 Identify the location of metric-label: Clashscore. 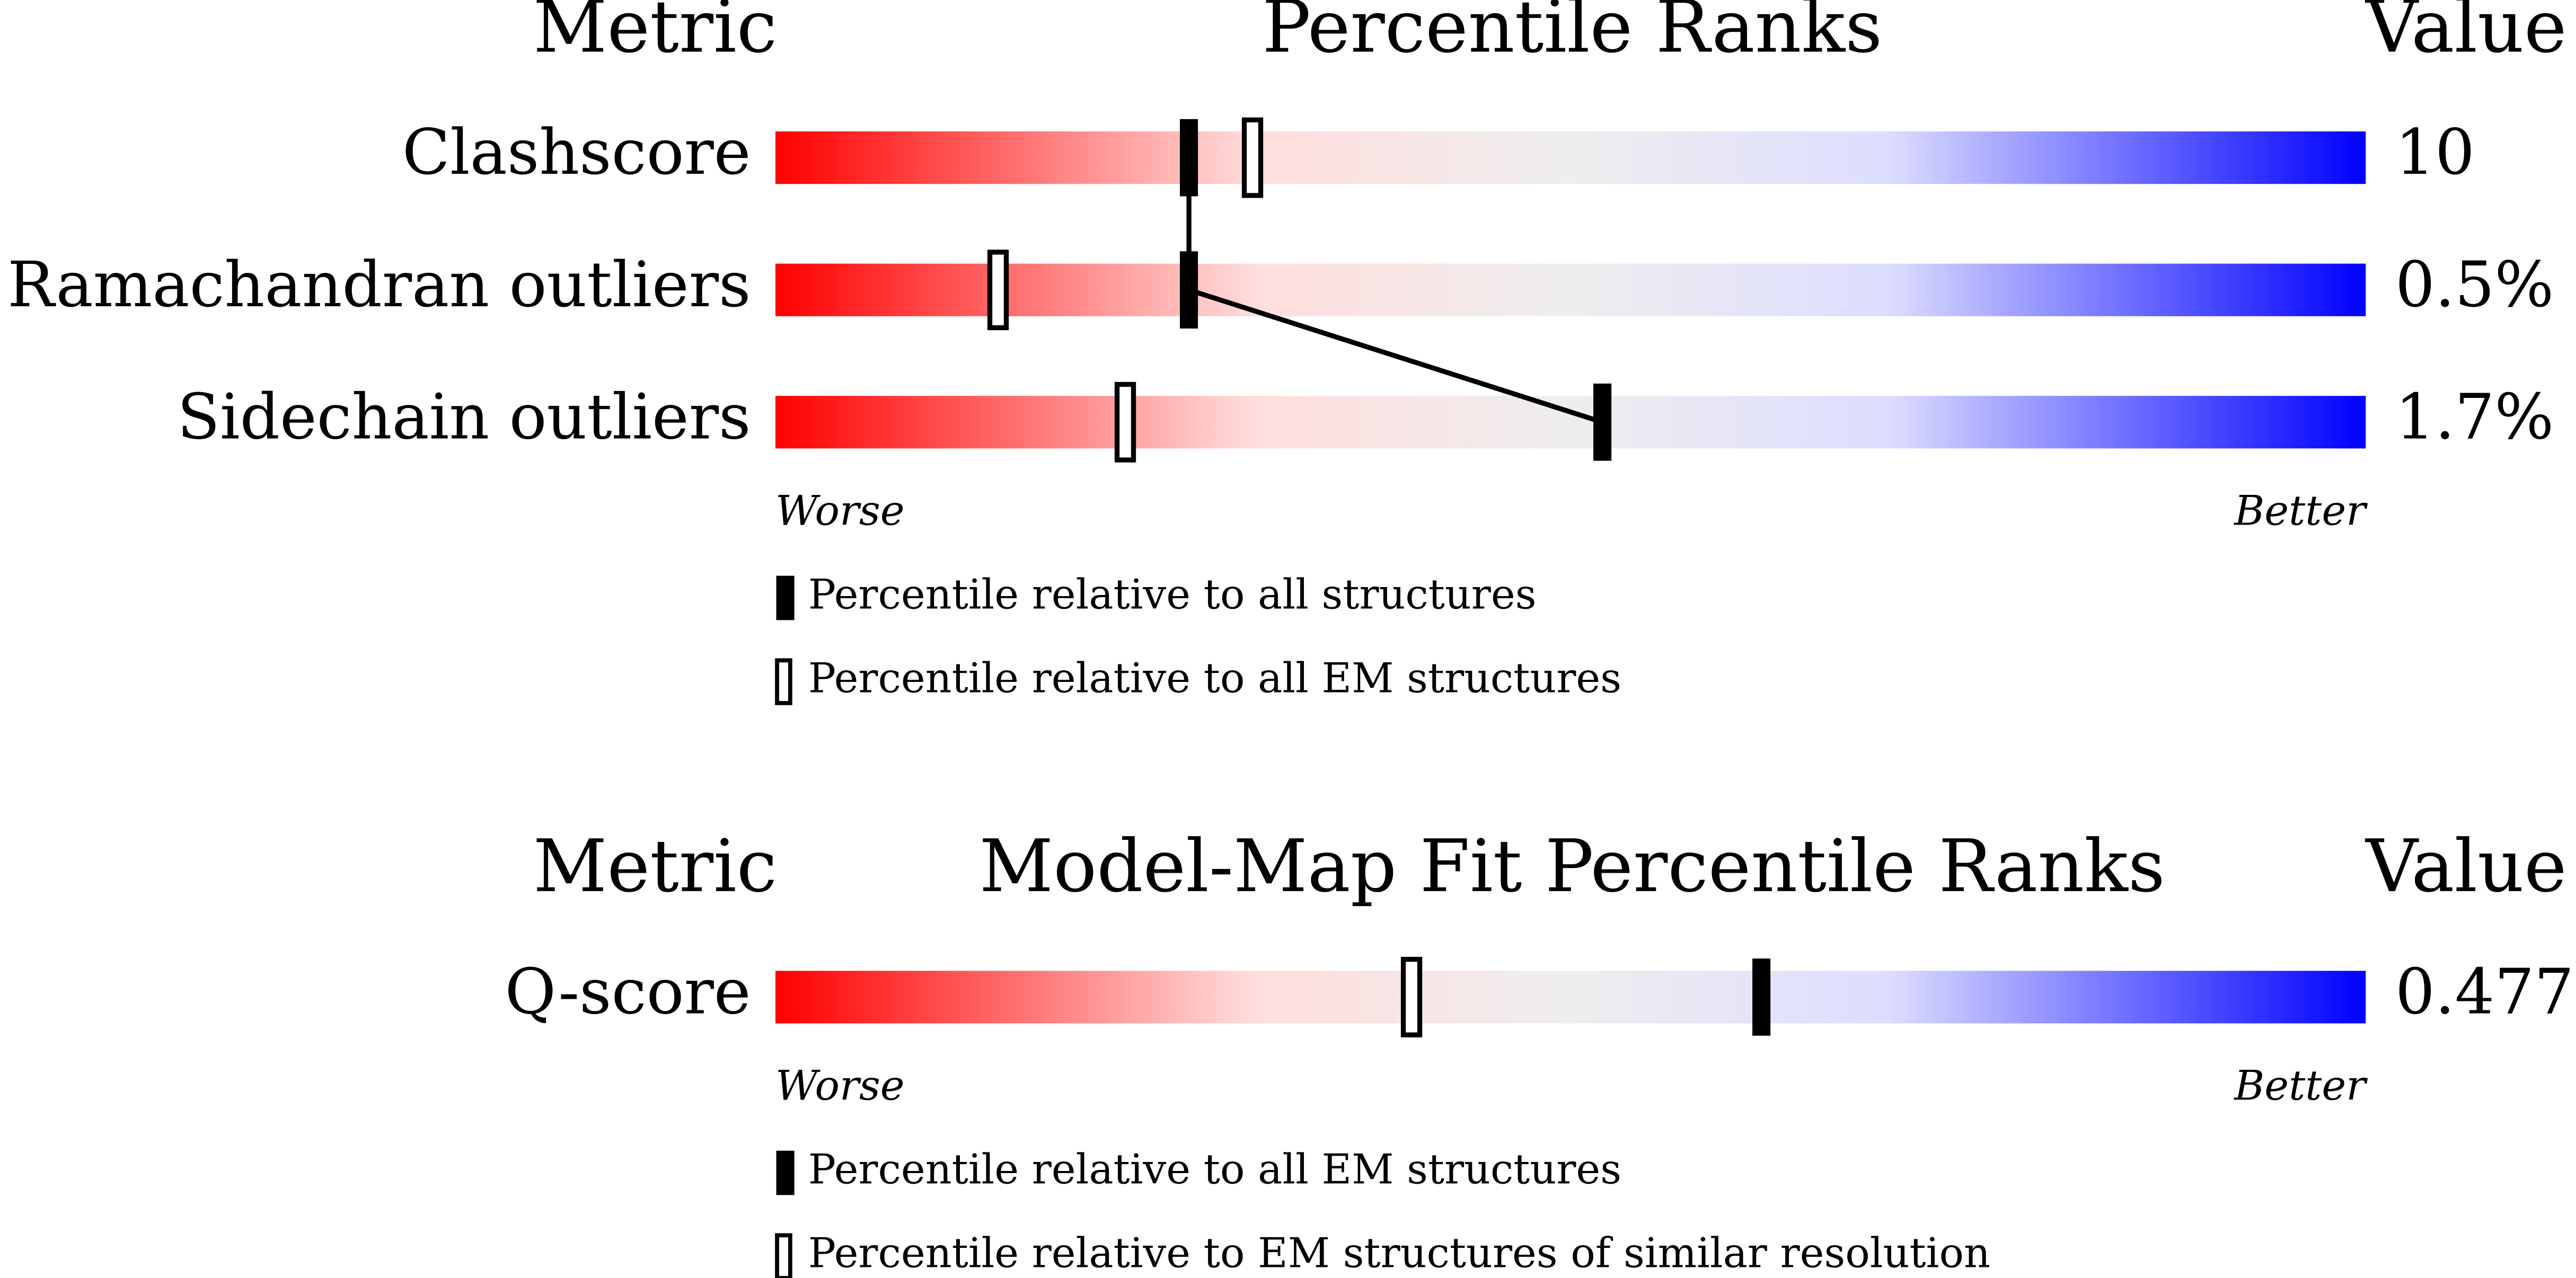
(576, 152).